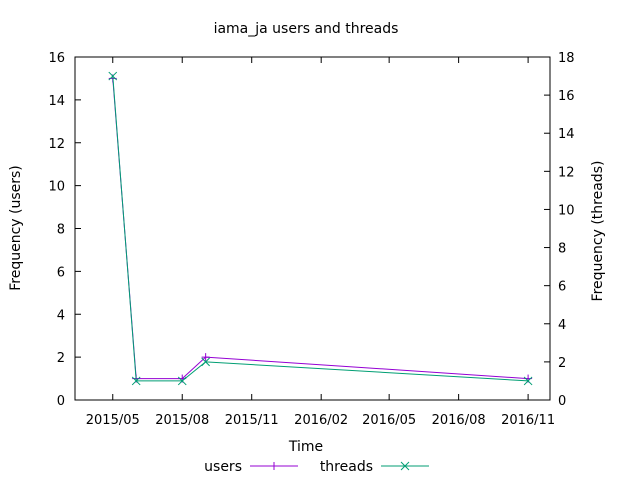 This screenshot has width=640, height=480. What do you see at coordinates (306, 29) in the screenshot?
I see `chart-title: iama_ja users and threads` at bounding box center [306, 29].